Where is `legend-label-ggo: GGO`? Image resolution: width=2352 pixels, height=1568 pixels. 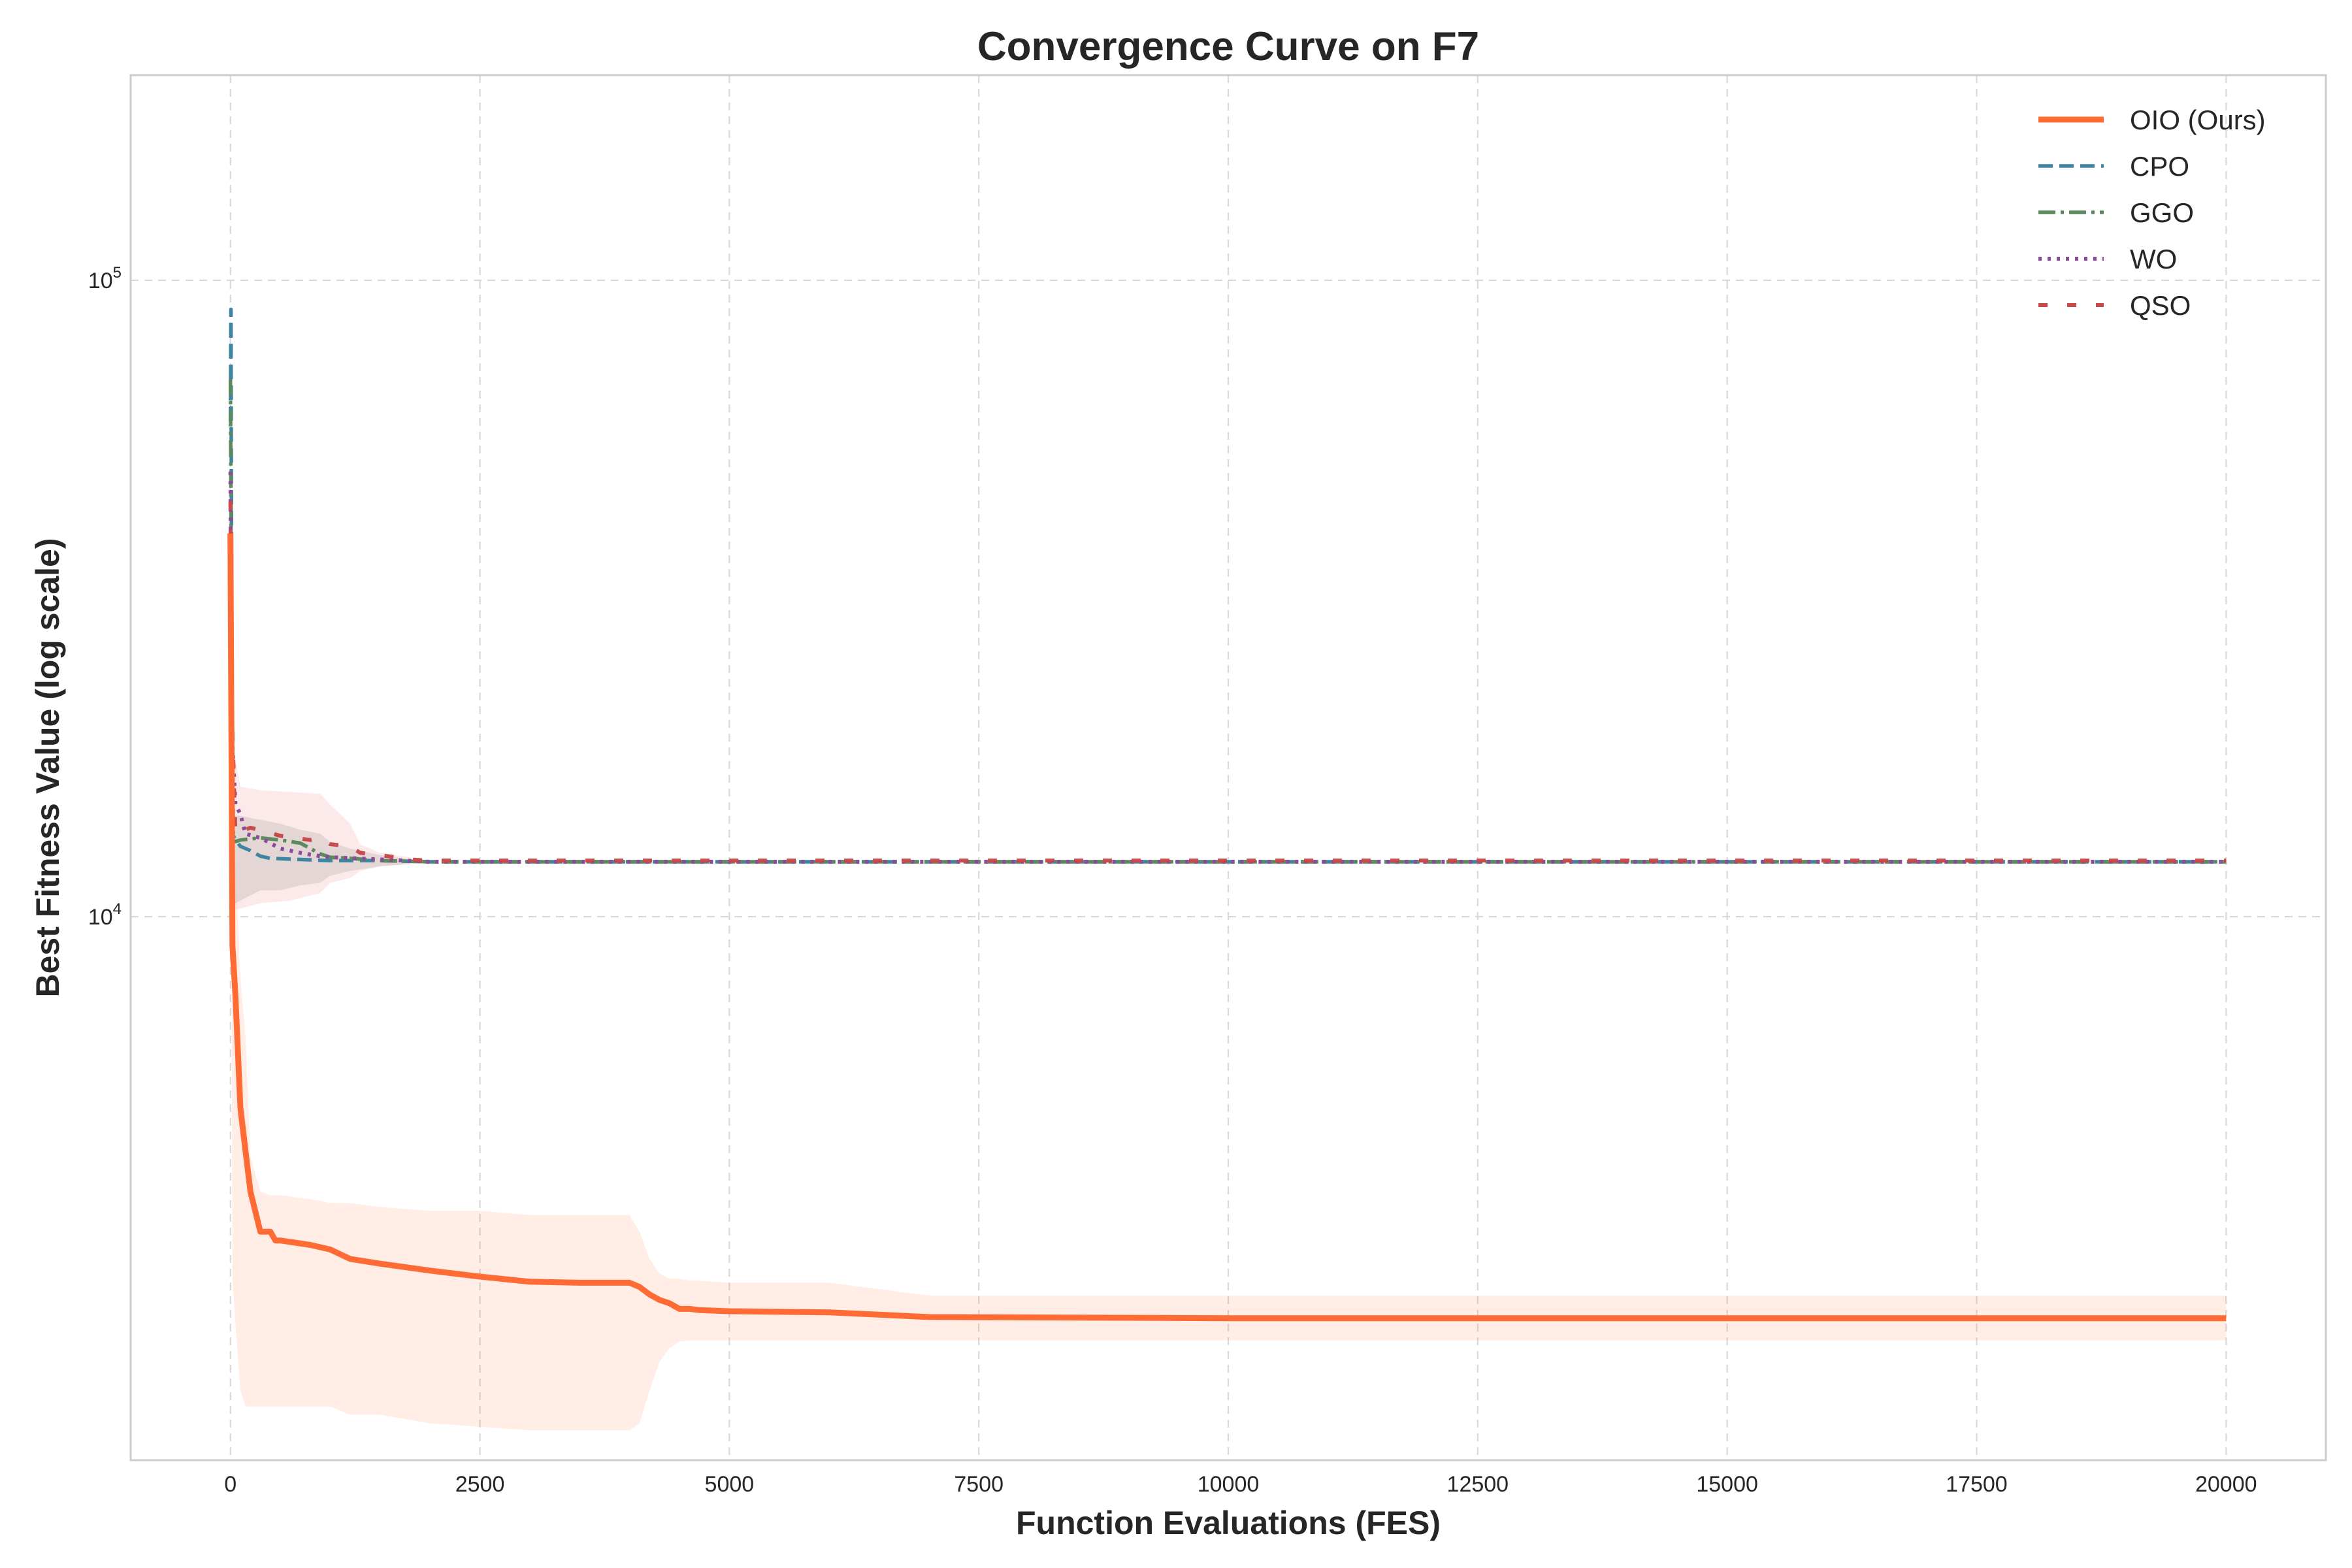 legend-label-ggo: GGO is located at coordinates (2162, 212).